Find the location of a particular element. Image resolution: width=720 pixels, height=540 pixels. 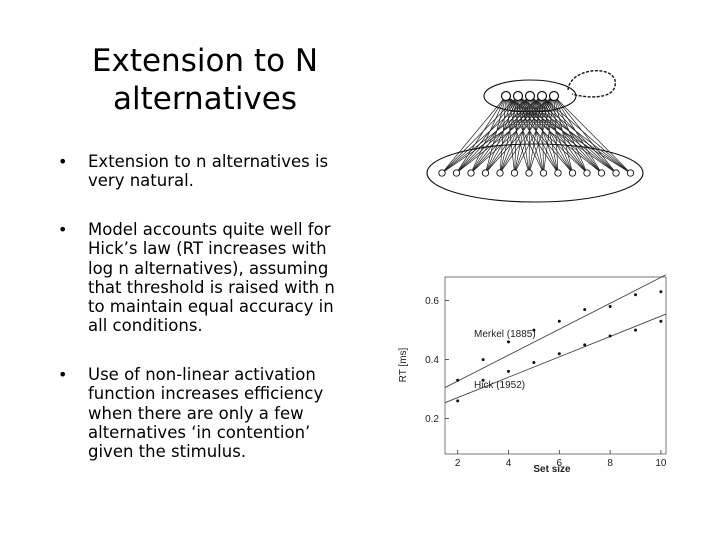

input-units is located at coordinates (536, 173).